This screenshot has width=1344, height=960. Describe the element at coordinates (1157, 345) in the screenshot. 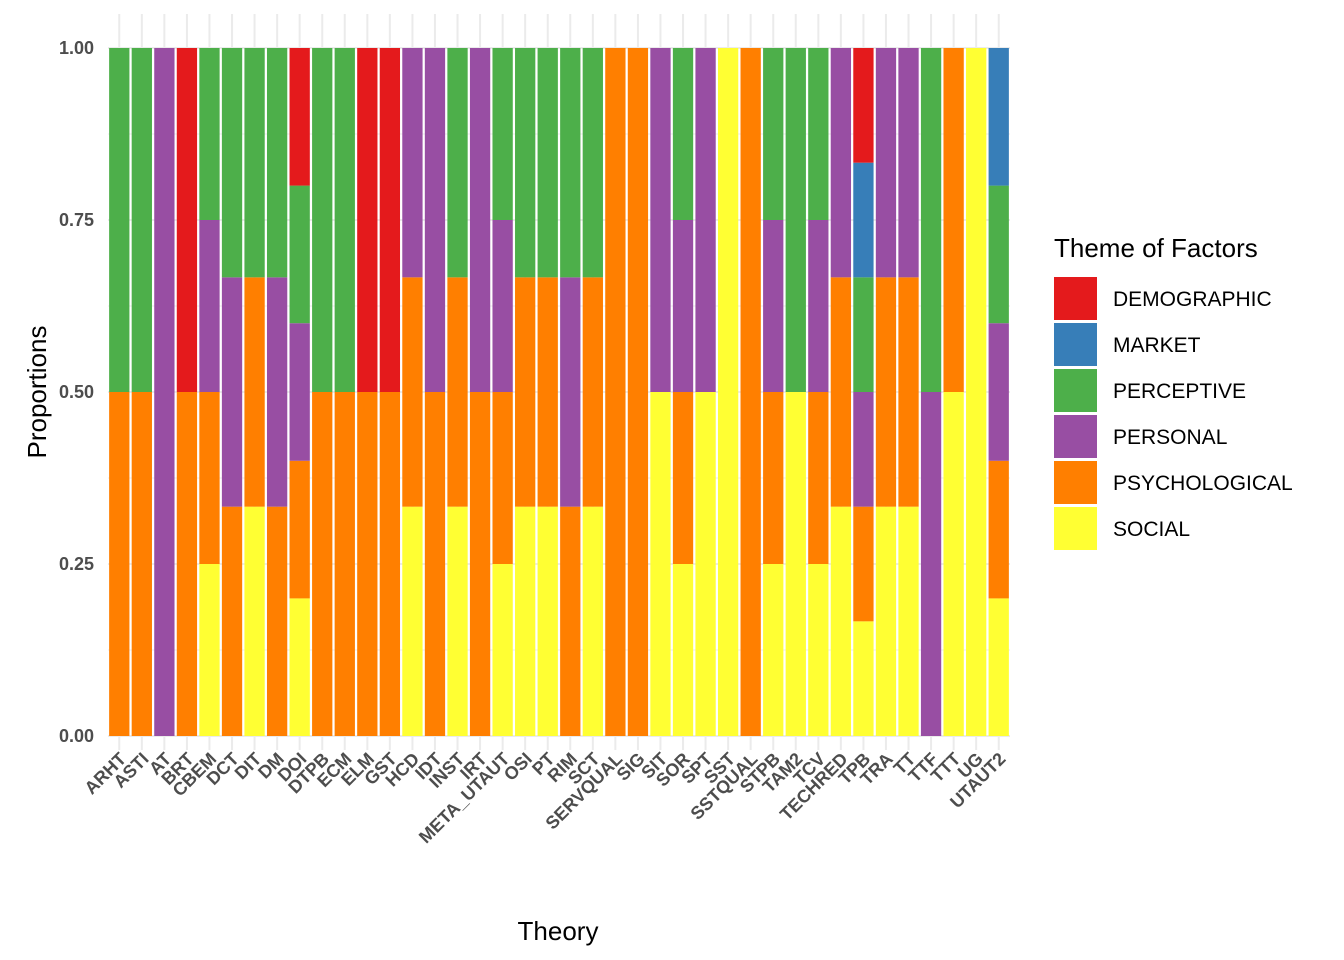

I see `legend-label: MARKET` at that location.